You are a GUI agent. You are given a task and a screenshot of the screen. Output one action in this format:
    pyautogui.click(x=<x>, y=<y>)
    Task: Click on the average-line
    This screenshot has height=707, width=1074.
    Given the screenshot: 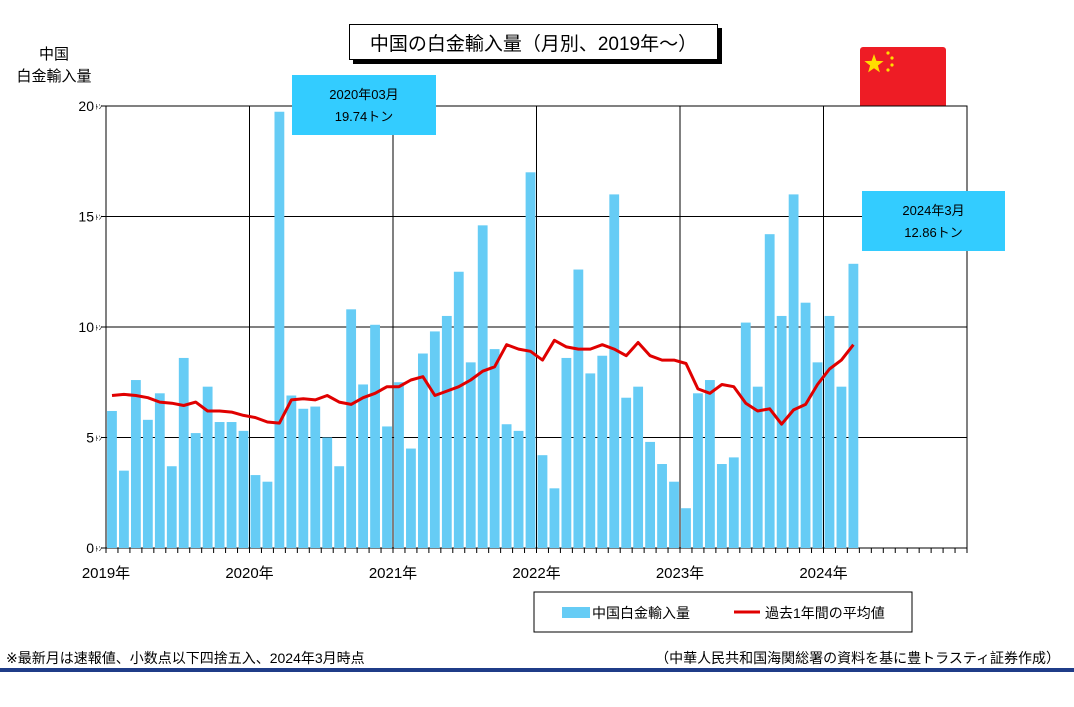 What is the action you would take?
    pyautogui.click(x=483, y=382)
    